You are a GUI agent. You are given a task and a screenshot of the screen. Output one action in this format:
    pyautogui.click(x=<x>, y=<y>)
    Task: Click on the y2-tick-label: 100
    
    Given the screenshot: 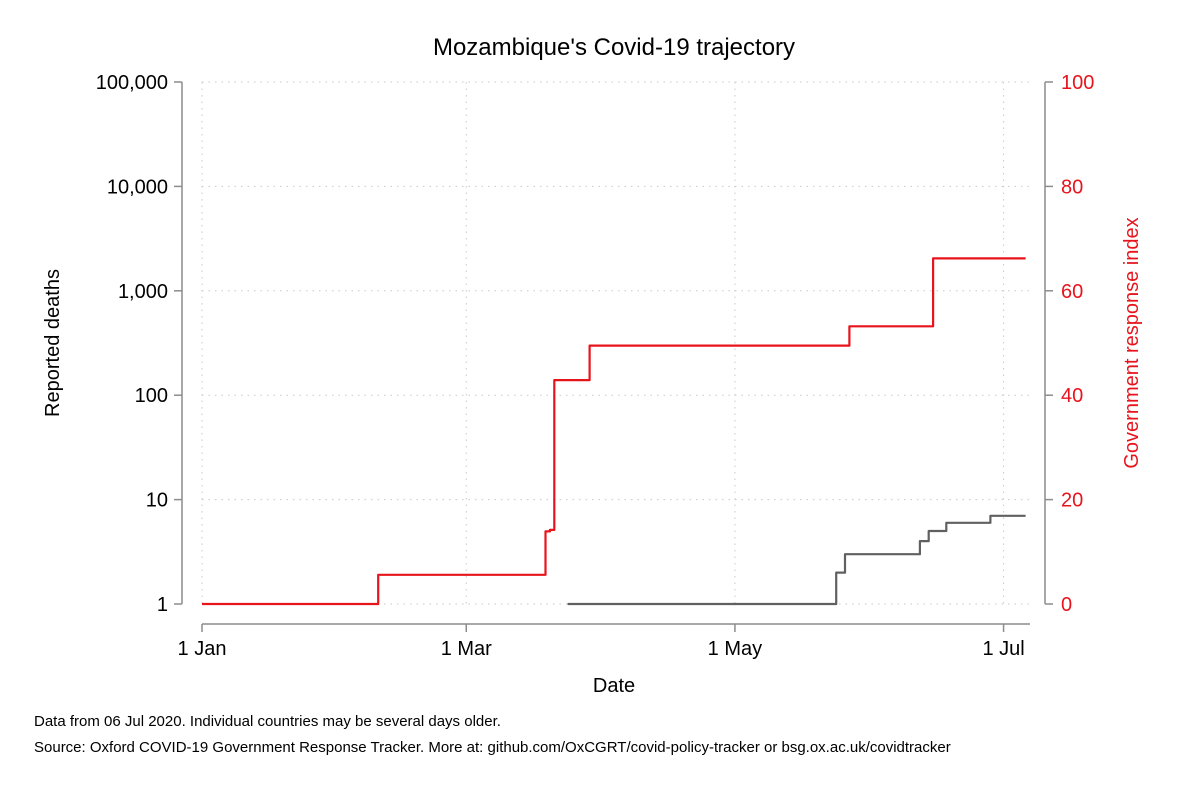 What is the action you would take?
    pyautogui.click(x=1077, y=83)
    